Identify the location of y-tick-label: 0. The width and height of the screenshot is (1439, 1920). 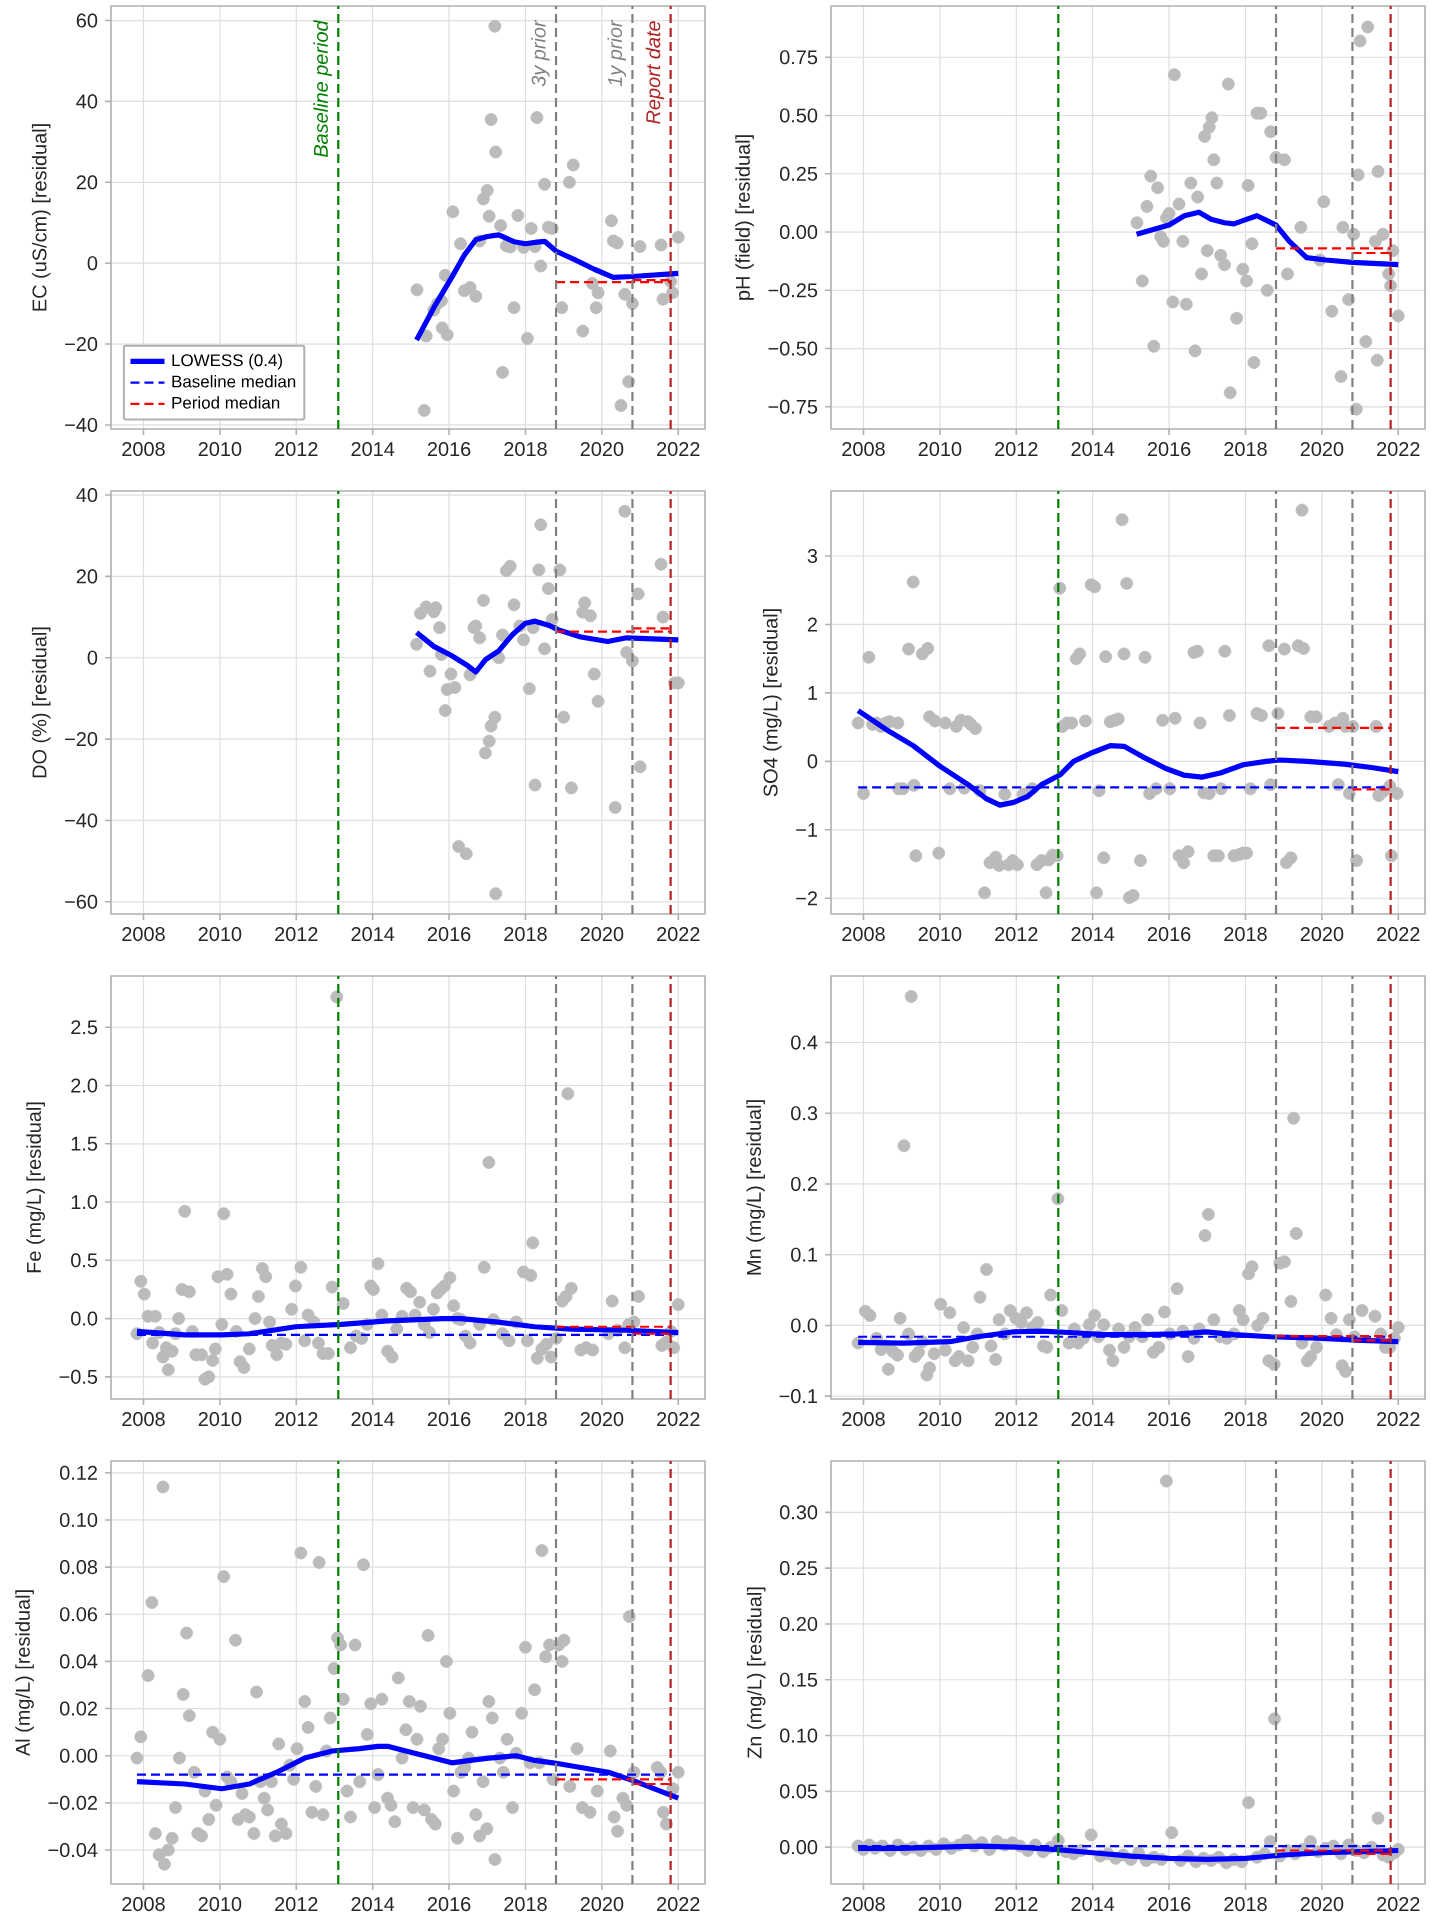
(812, 761).